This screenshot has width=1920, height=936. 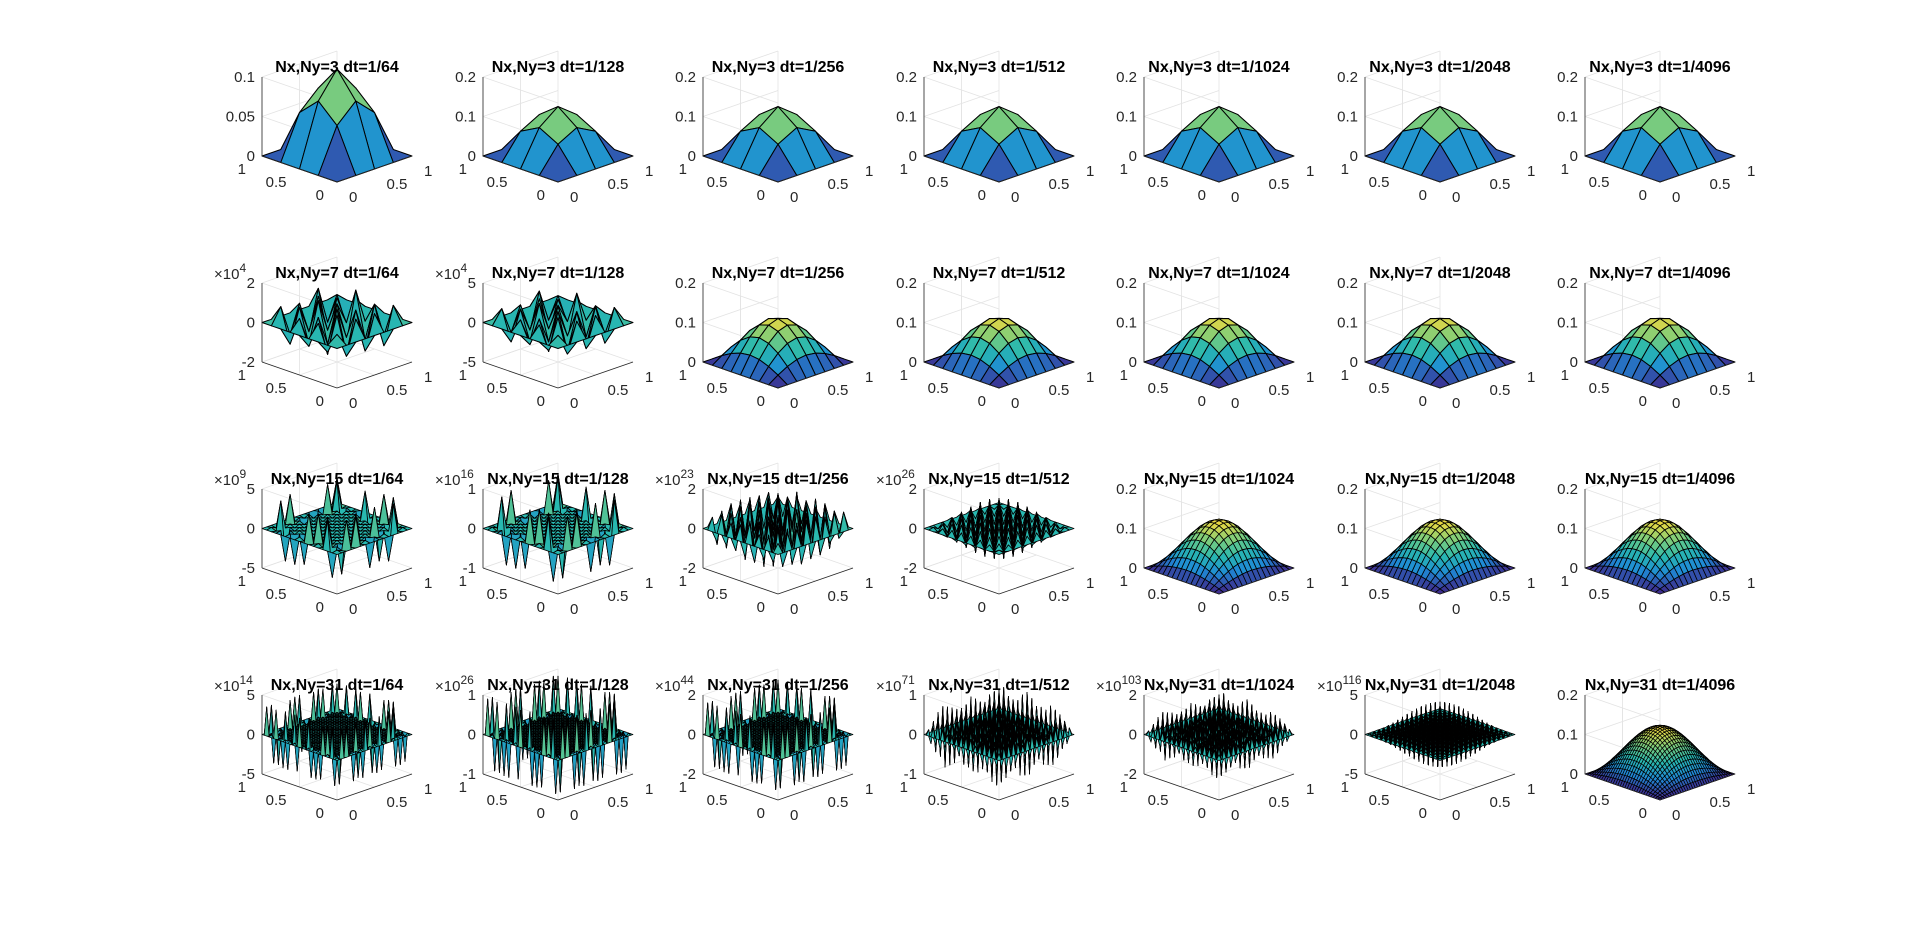 I want to click on subplot-title: Nx,Ny=7 dt=1/1024, so click(x=1219, y=273).